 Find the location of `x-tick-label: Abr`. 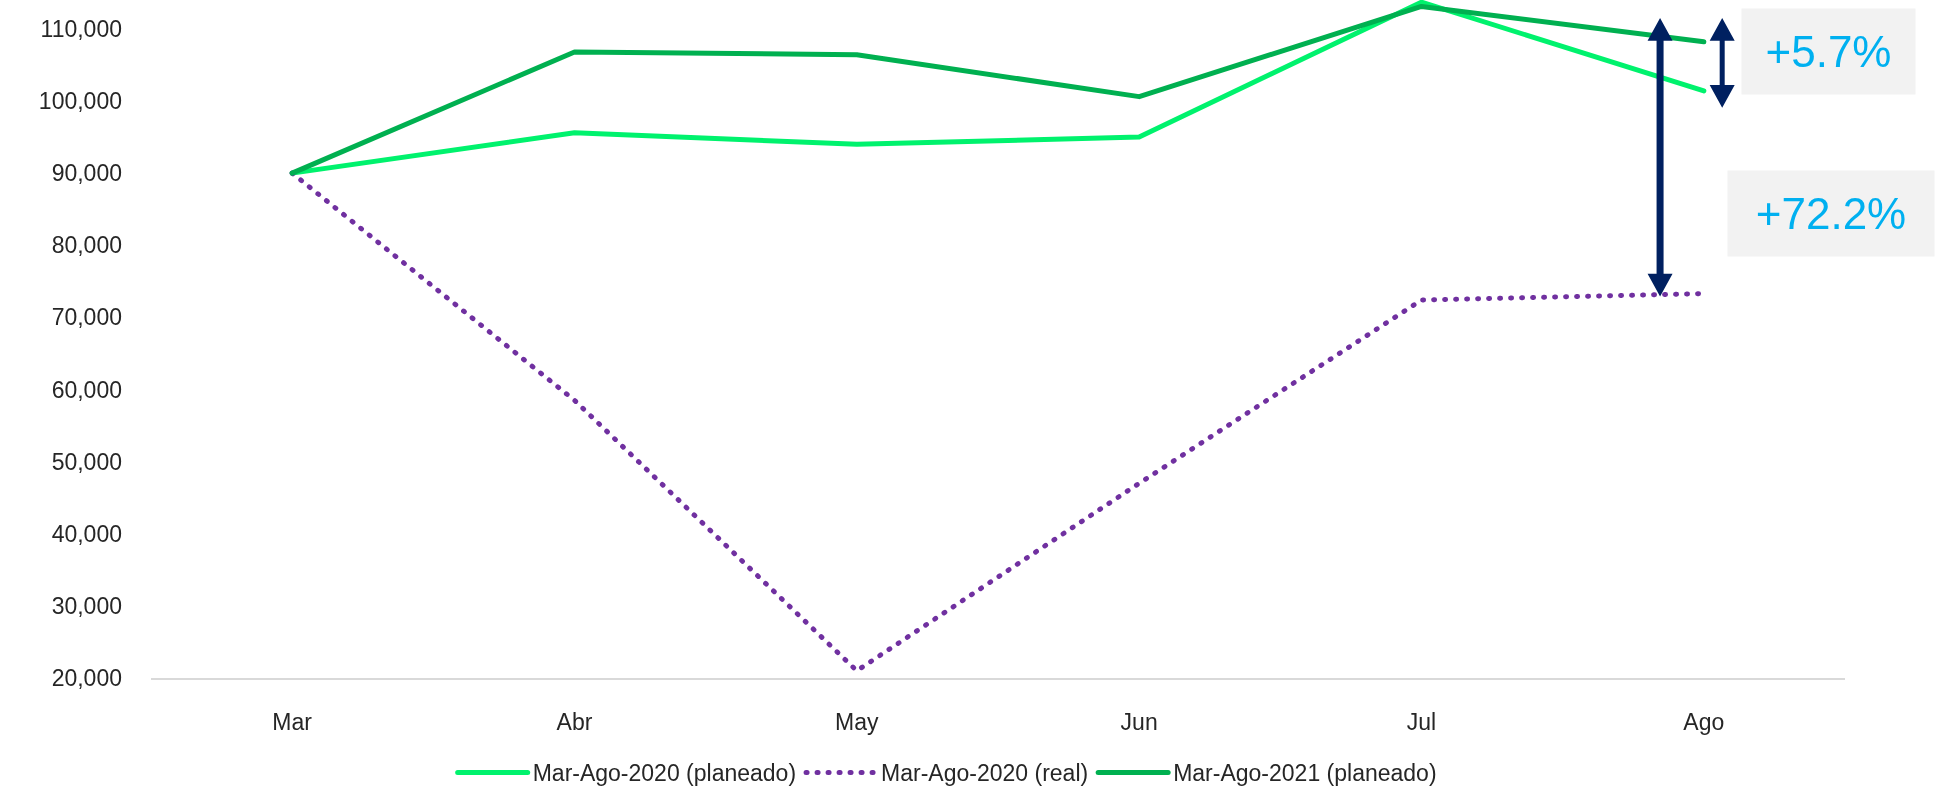

x-tick-label: Abr is located at coordinates (574, 721).